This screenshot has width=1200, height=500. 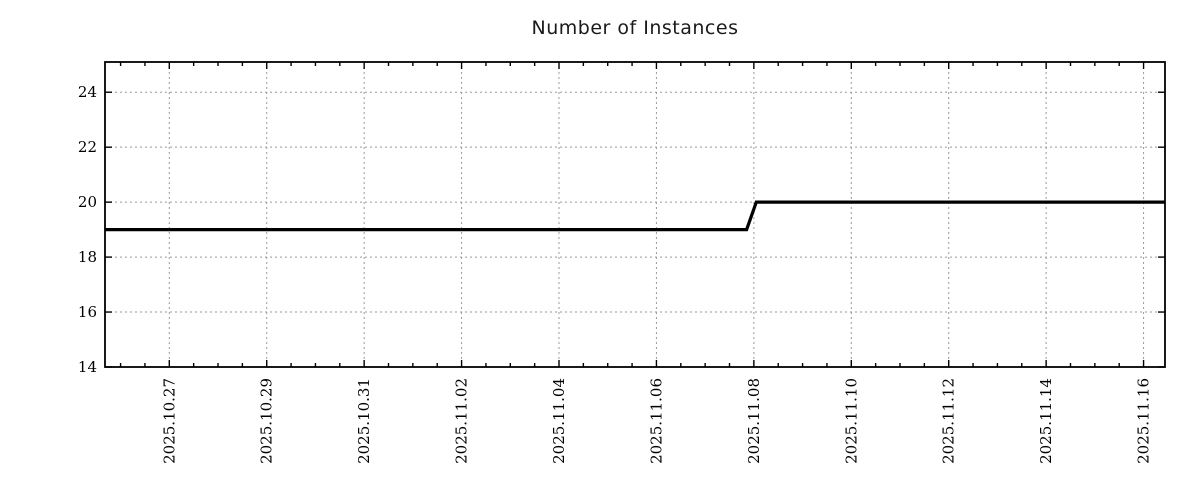 What do you see at coordinates (87, 147) in the screenshot?
I see `y-tick-label: 22` at bounding box center [87, 147].